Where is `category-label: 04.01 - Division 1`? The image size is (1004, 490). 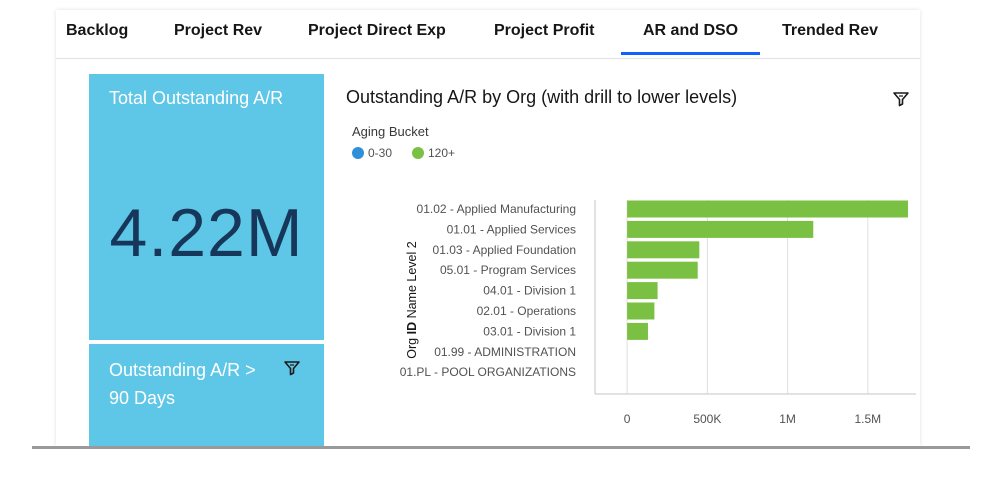
category-label: 04.01 - Division 1 is located at coordinates (529, 291).